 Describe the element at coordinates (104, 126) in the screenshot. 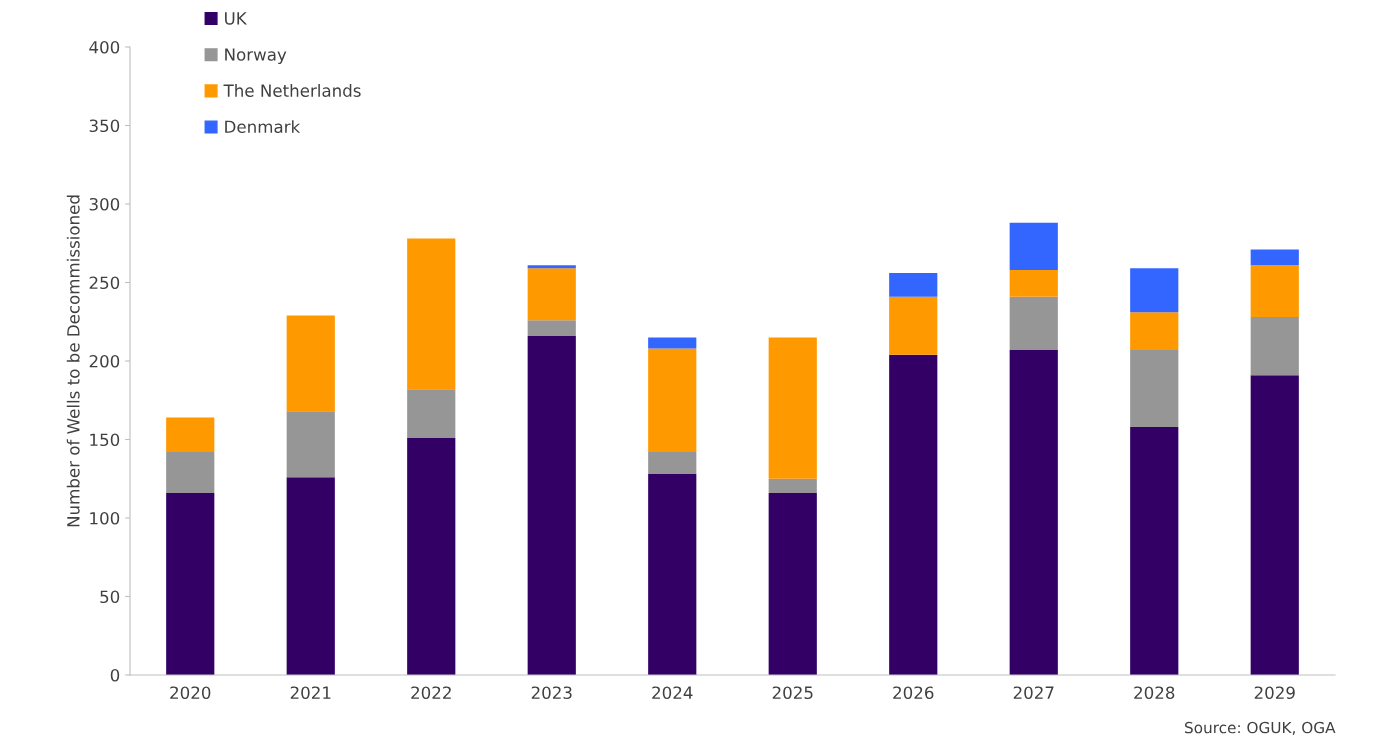

I see `y-tick-label: 350` at that location.